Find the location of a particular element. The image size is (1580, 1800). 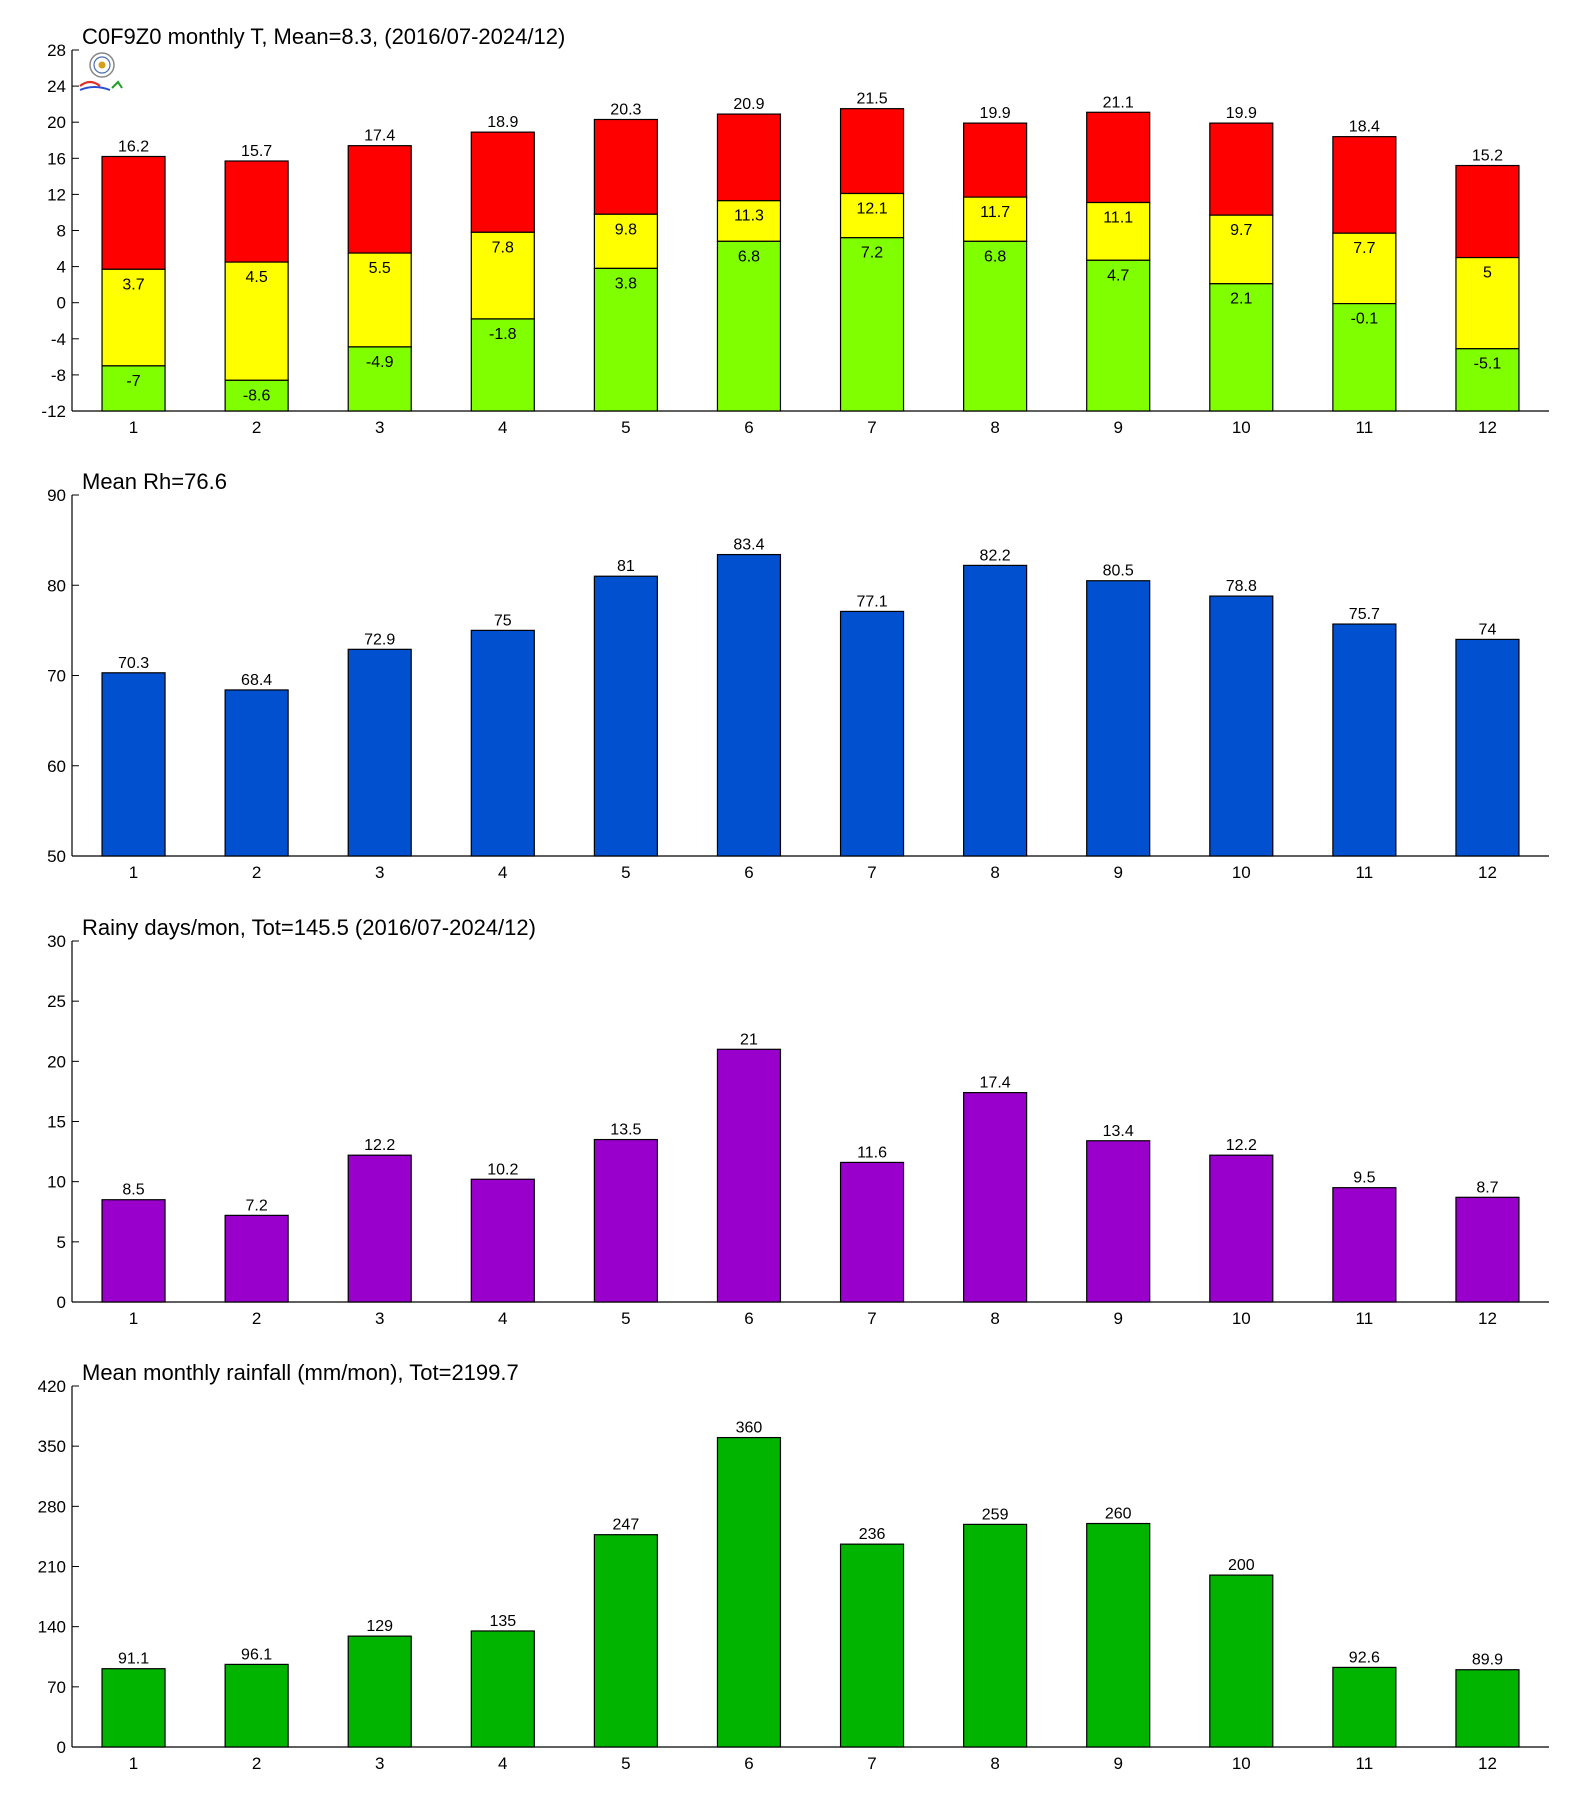

data-label-max: 21.1 is located at coordinates (1118, 102).